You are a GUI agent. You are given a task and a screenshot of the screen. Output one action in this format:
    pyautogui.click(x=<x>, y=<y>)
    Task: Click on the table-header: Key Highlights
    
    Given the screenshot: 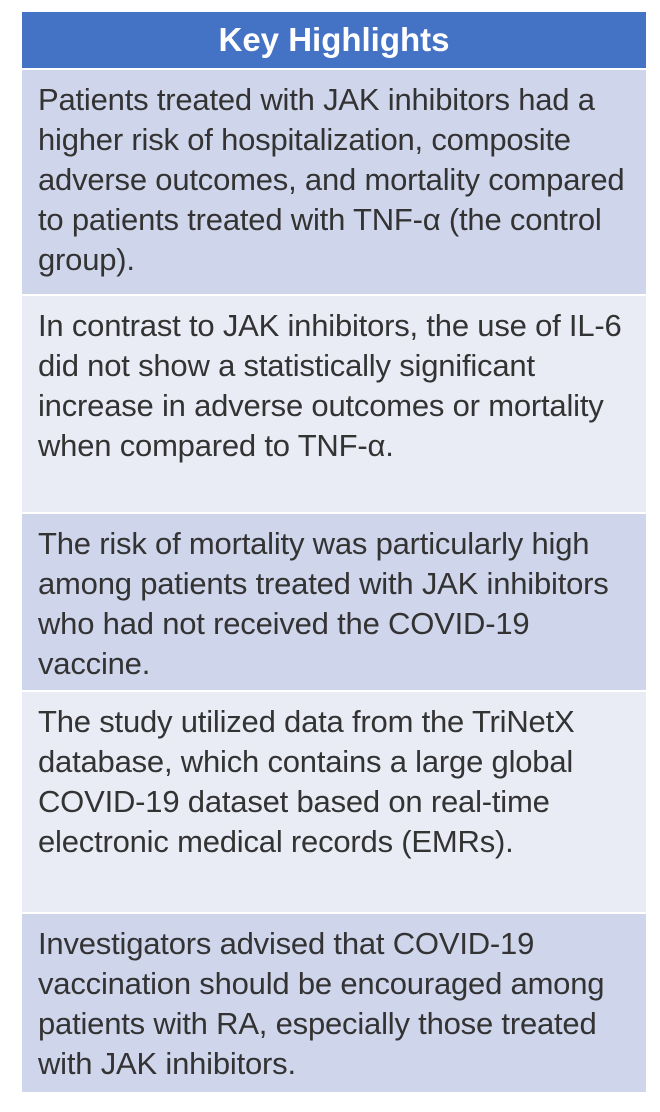 What is the action you would take?
    pyautogui.click(x=334, y=41)
    